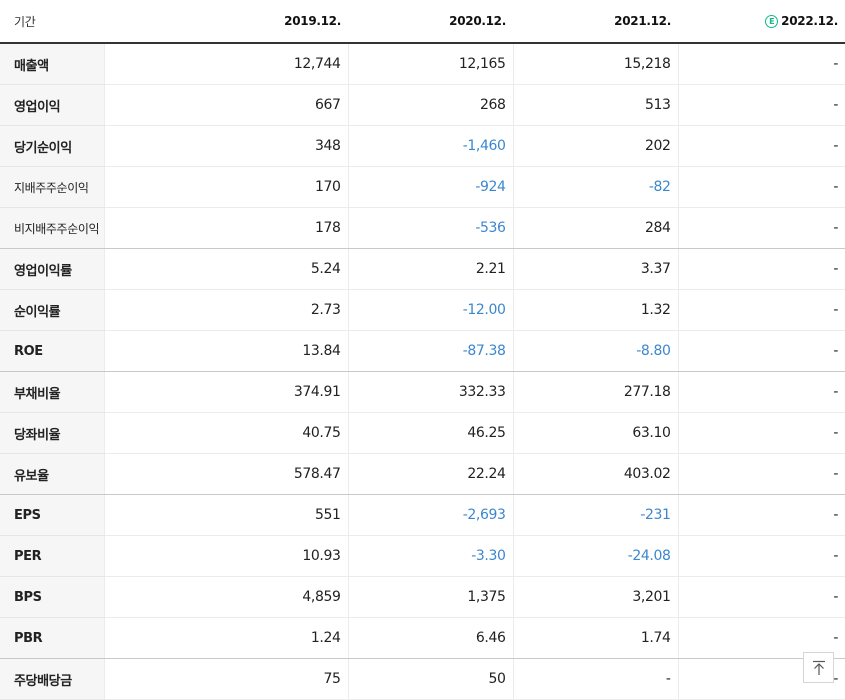 The image size is (845, 700). Describe the element at coordinates (430, 310) in the screenshot. I see `table-cell: -12.00` at that location.